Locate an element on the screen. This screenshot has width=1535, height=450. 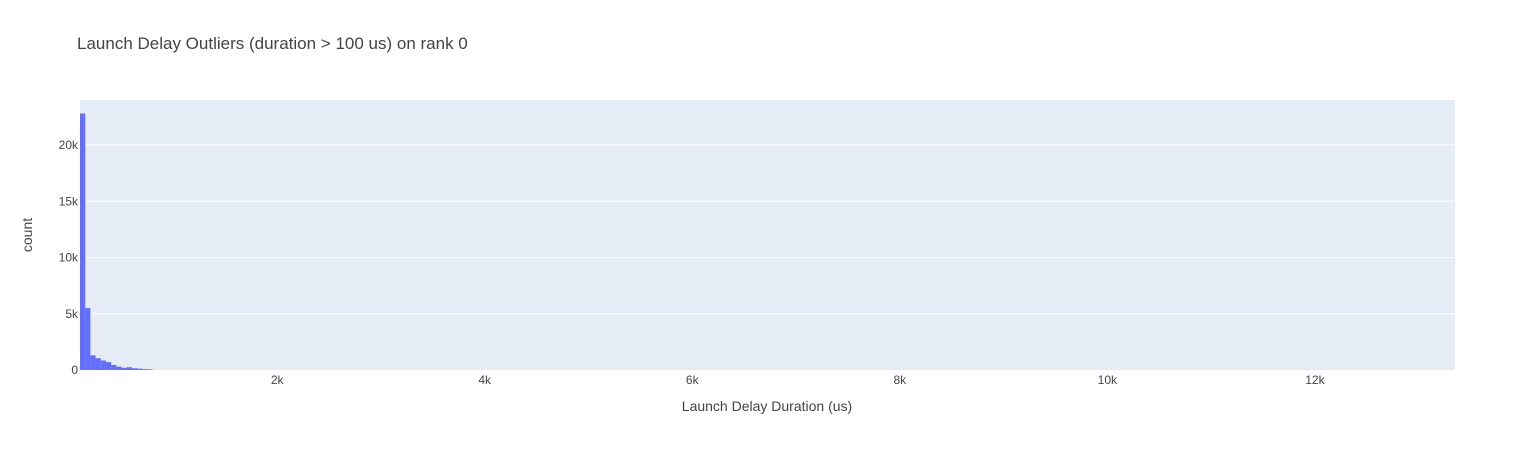
y-tick-label: 10k is located at coordinates (69, 258).